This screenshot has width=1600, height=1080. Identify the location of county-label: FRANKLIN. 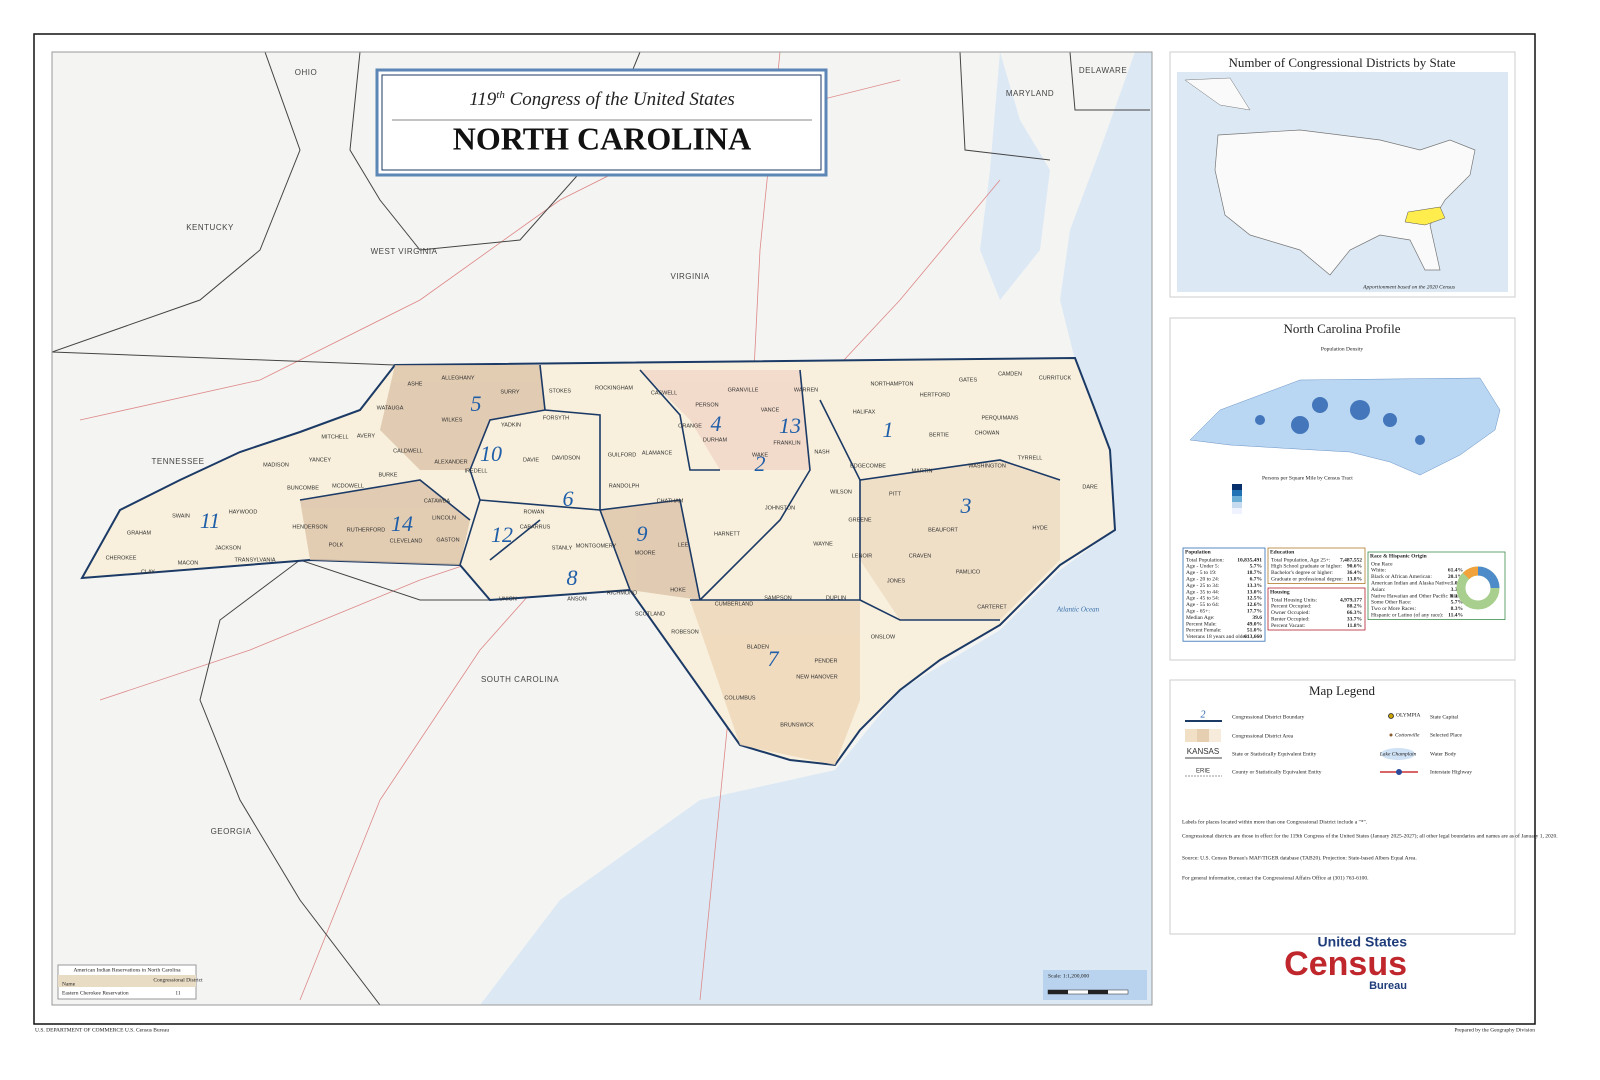
(786, 443).